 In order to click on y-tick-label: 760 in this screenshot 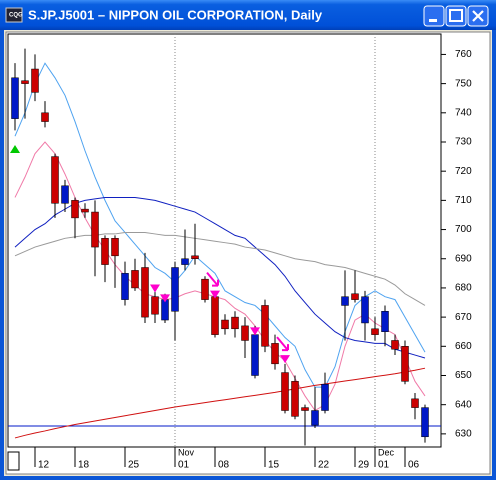, I will do `click(463, 54)`.